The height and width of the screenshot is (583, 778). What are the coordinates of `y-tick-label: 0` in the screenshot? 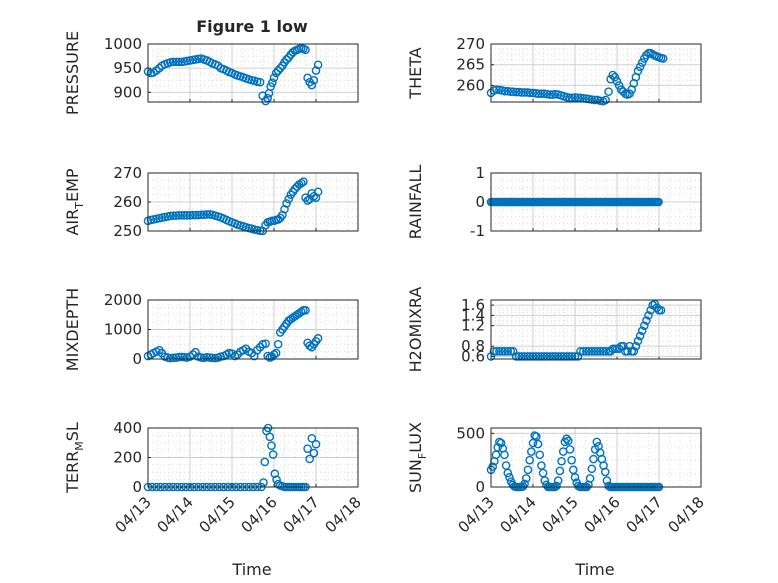 It's located at (480, 202).